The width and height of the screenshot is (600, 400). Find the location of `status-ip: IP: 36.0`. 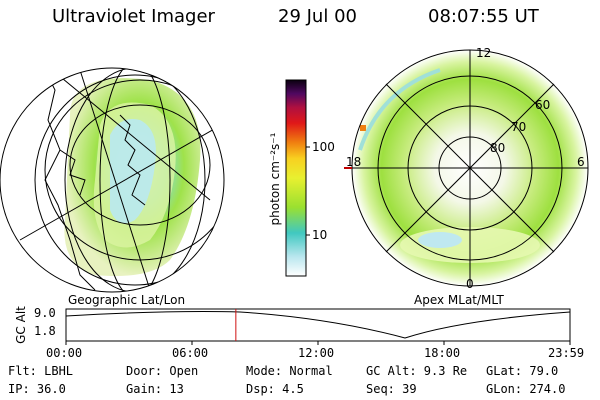

status-ip: IP: 36.0 is located at coordinates (37, 389).